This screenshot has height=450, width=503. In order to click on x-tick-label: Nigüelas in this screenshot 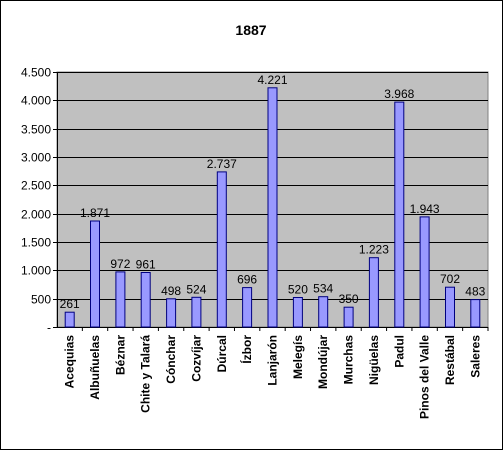, I will do `click(374, 360)`.